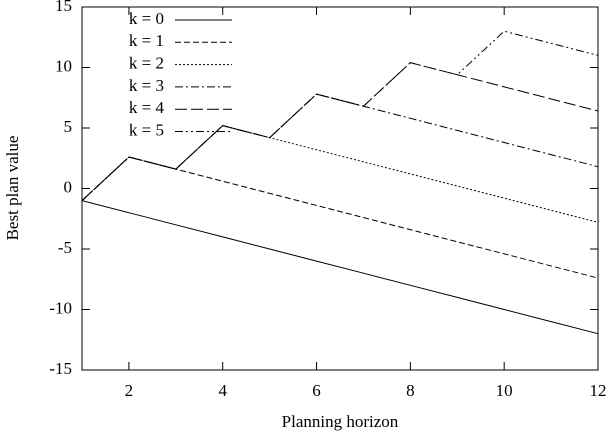  I want to click on legend-label: k = 1, so click(146, 40).